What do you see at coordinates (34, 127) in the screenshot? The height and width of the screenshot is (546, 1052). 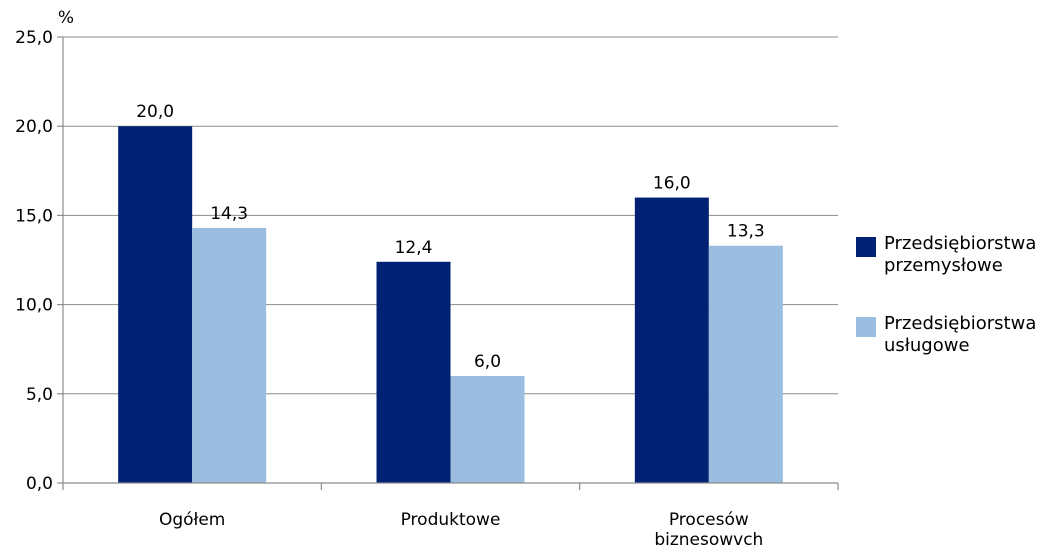 I see `y-tick-label: 20,0` at bounding box center [34, 127].